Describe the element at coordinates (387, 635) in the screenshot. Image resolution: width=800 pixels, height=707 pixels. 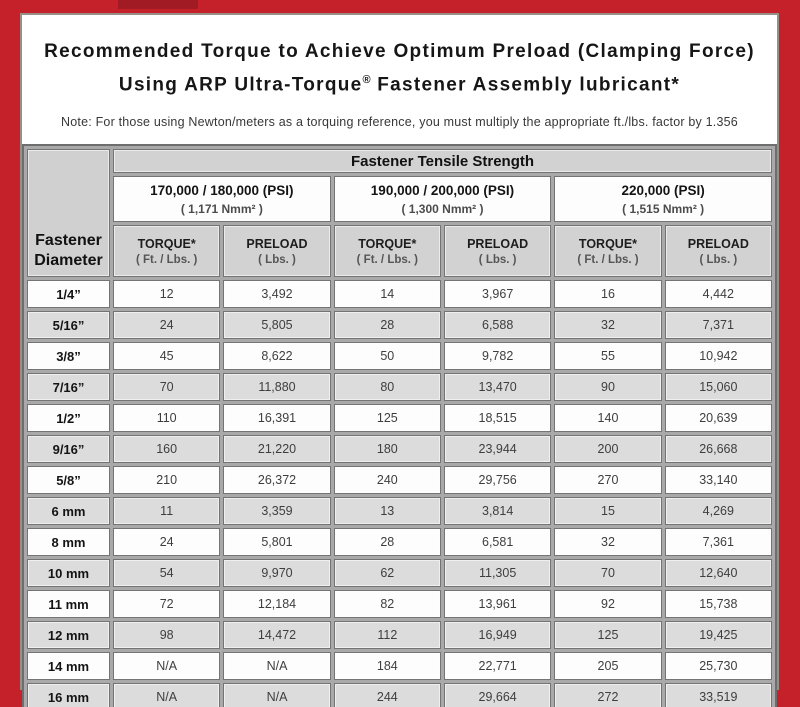
I see `cell-value: 112` at that location.